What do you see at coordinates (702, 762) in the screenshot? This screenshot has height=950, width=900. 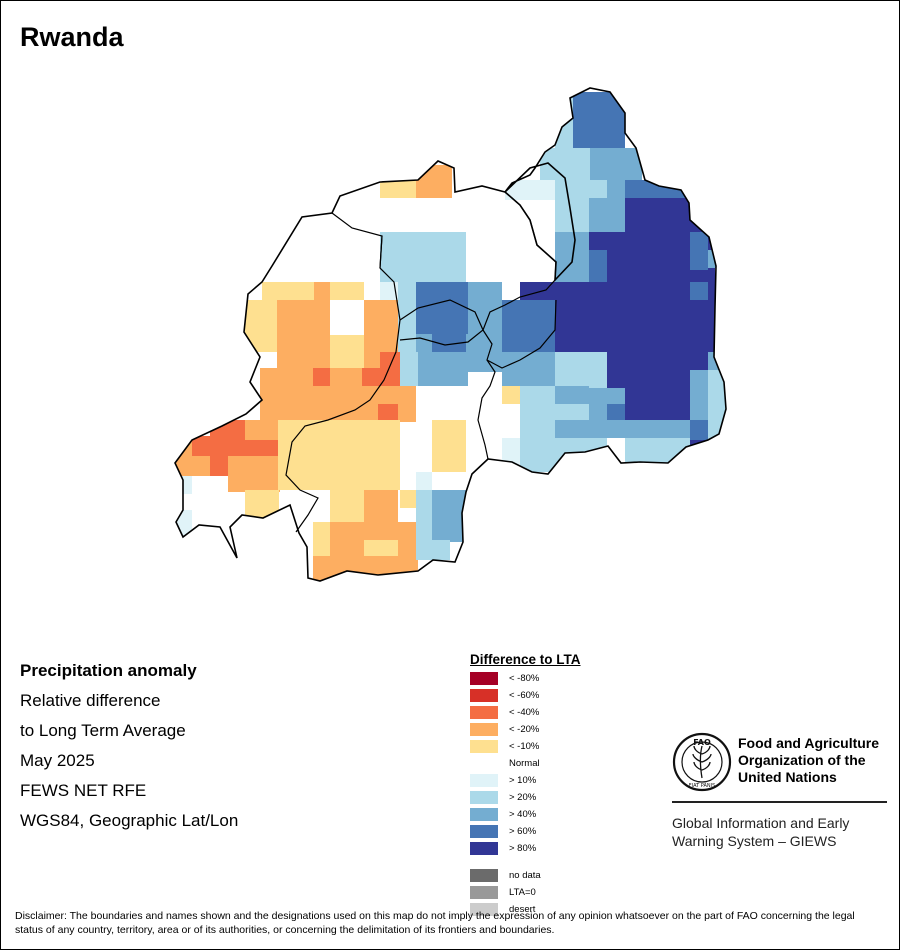 I see `fao-logo: FAO FIAT PANIS` at bounding box center [702, 762].